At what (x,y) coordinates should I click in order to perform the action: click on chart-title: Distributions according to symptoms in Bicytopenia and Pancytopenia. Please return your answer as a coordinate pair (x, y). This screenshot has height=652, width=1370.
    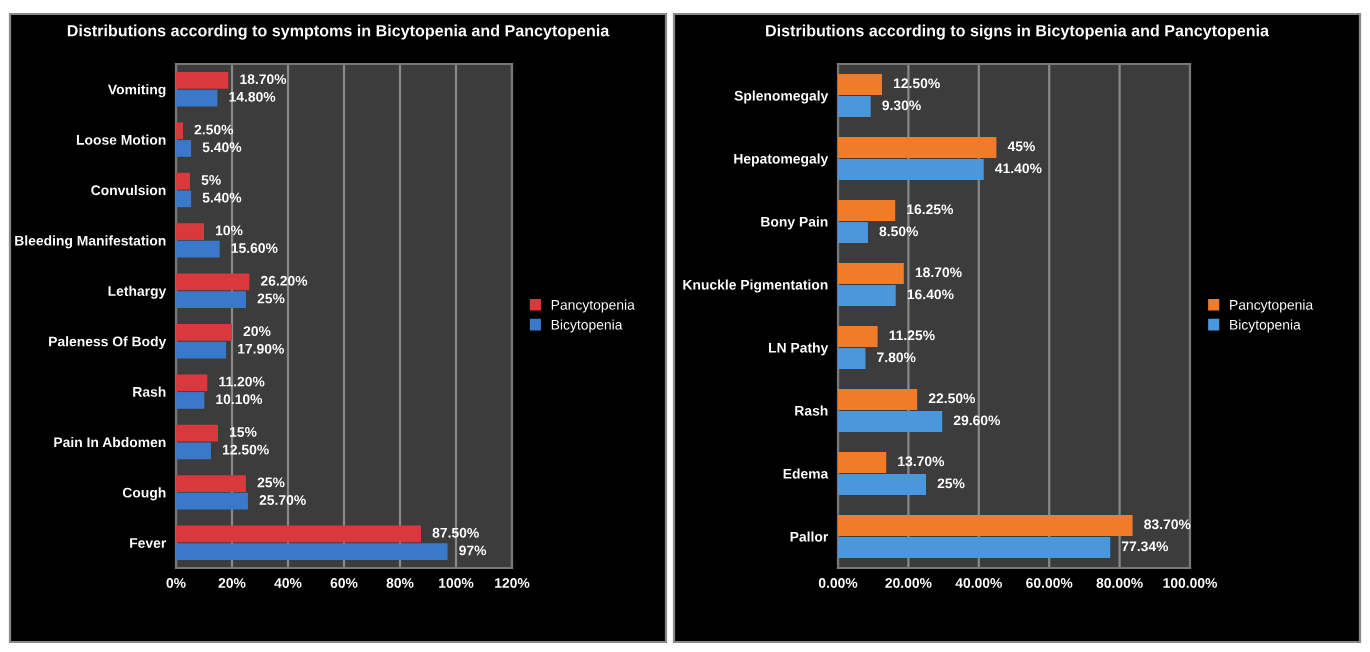
    Looking at the image, I should click on (338, 32).